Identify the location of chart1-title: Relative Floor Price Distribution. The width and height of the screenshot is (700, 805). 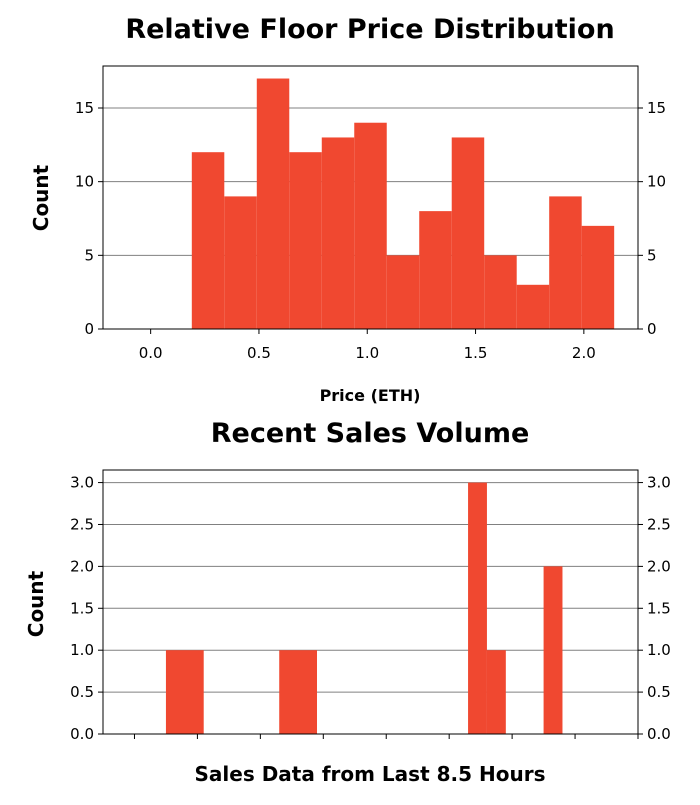
(369, 29).